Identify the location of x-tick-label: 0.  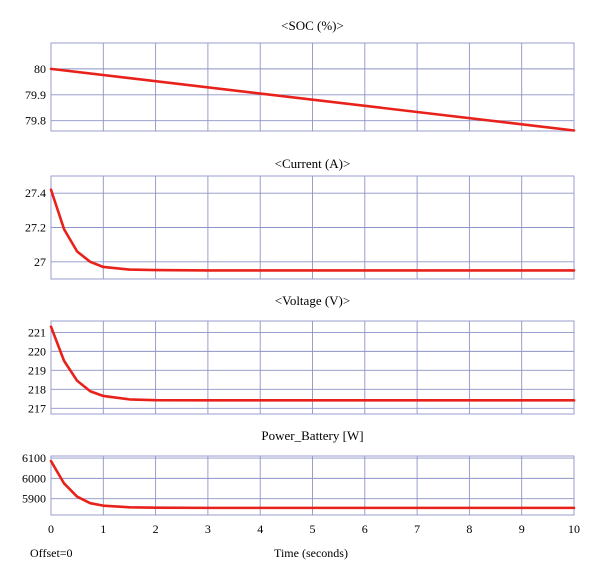
(51, 529).